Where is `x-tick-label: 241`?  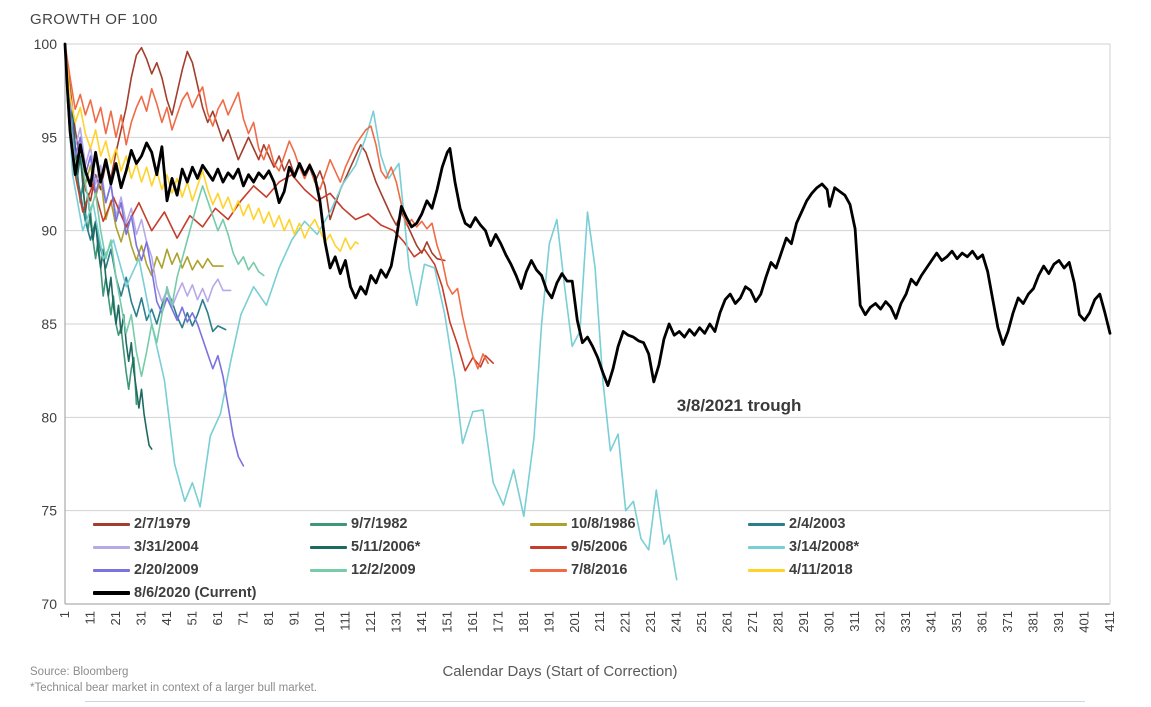 x-tick-label: 241 is located at coordinates (676, 622).